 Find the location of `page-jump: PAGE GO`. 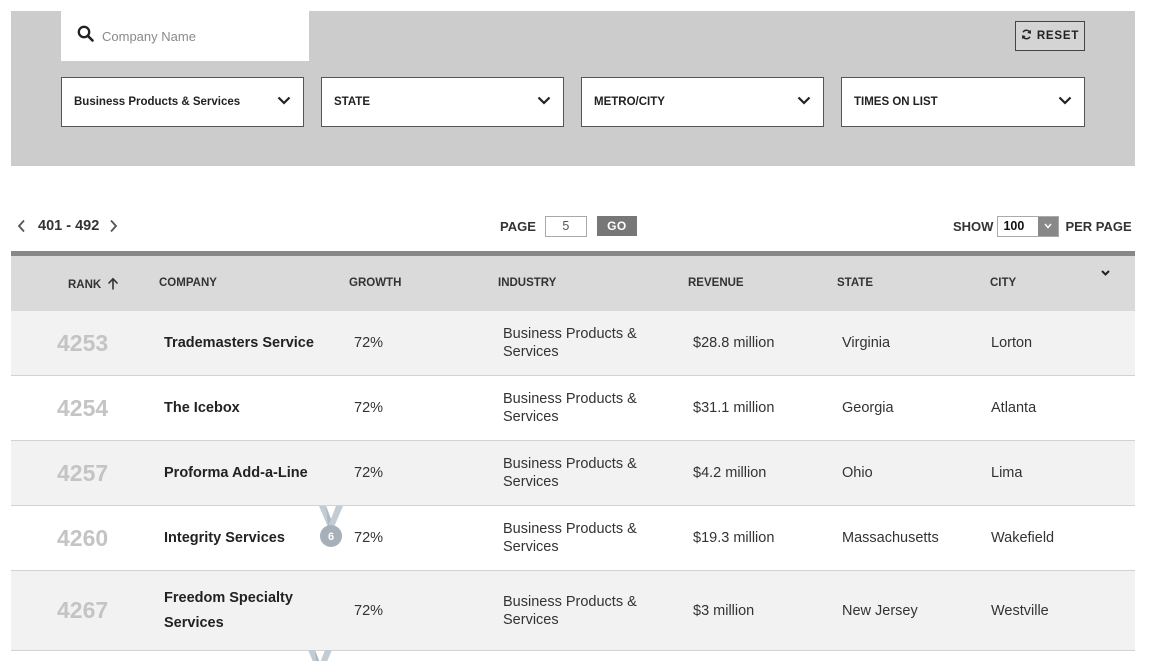

page-jump: PAGE GO is located at coordinates (568, 226).